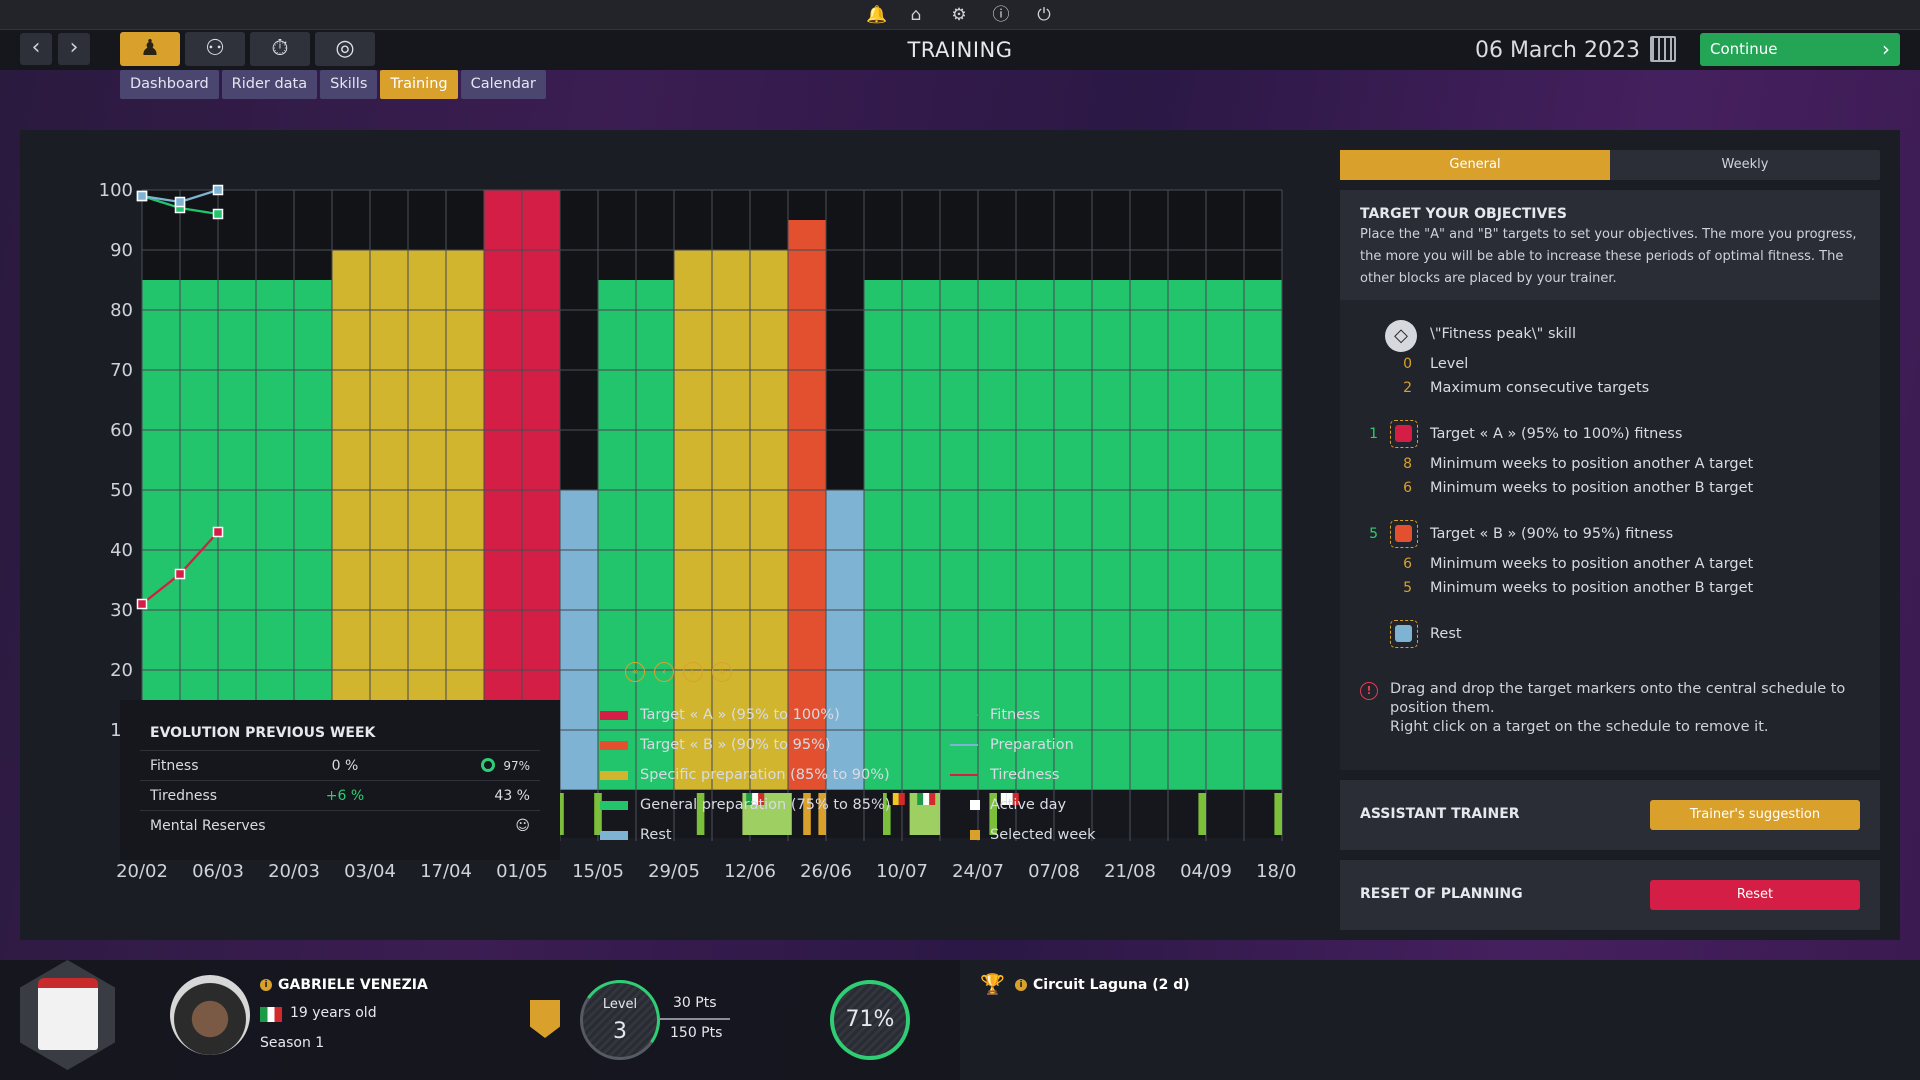 The width and height of the screenshot is (1920, 1080). Describe the element at coordinates (522, 871) in the screenshot. I see `x-tick-label: 01/05` at that location.